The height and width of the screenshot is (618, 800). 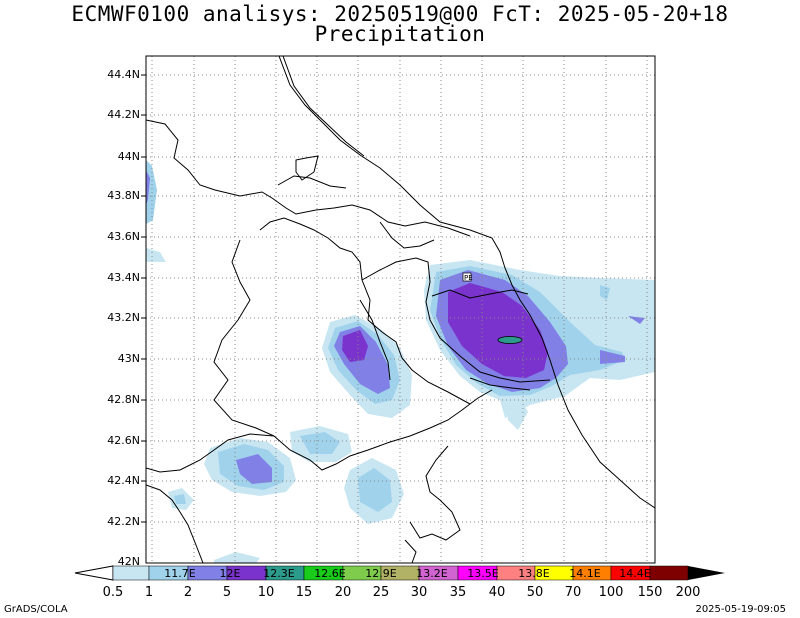 What do you see at coordinates (304, 592) in the screenshot?
I see `colorbar-label: 15` at bounding box center [304, 592].